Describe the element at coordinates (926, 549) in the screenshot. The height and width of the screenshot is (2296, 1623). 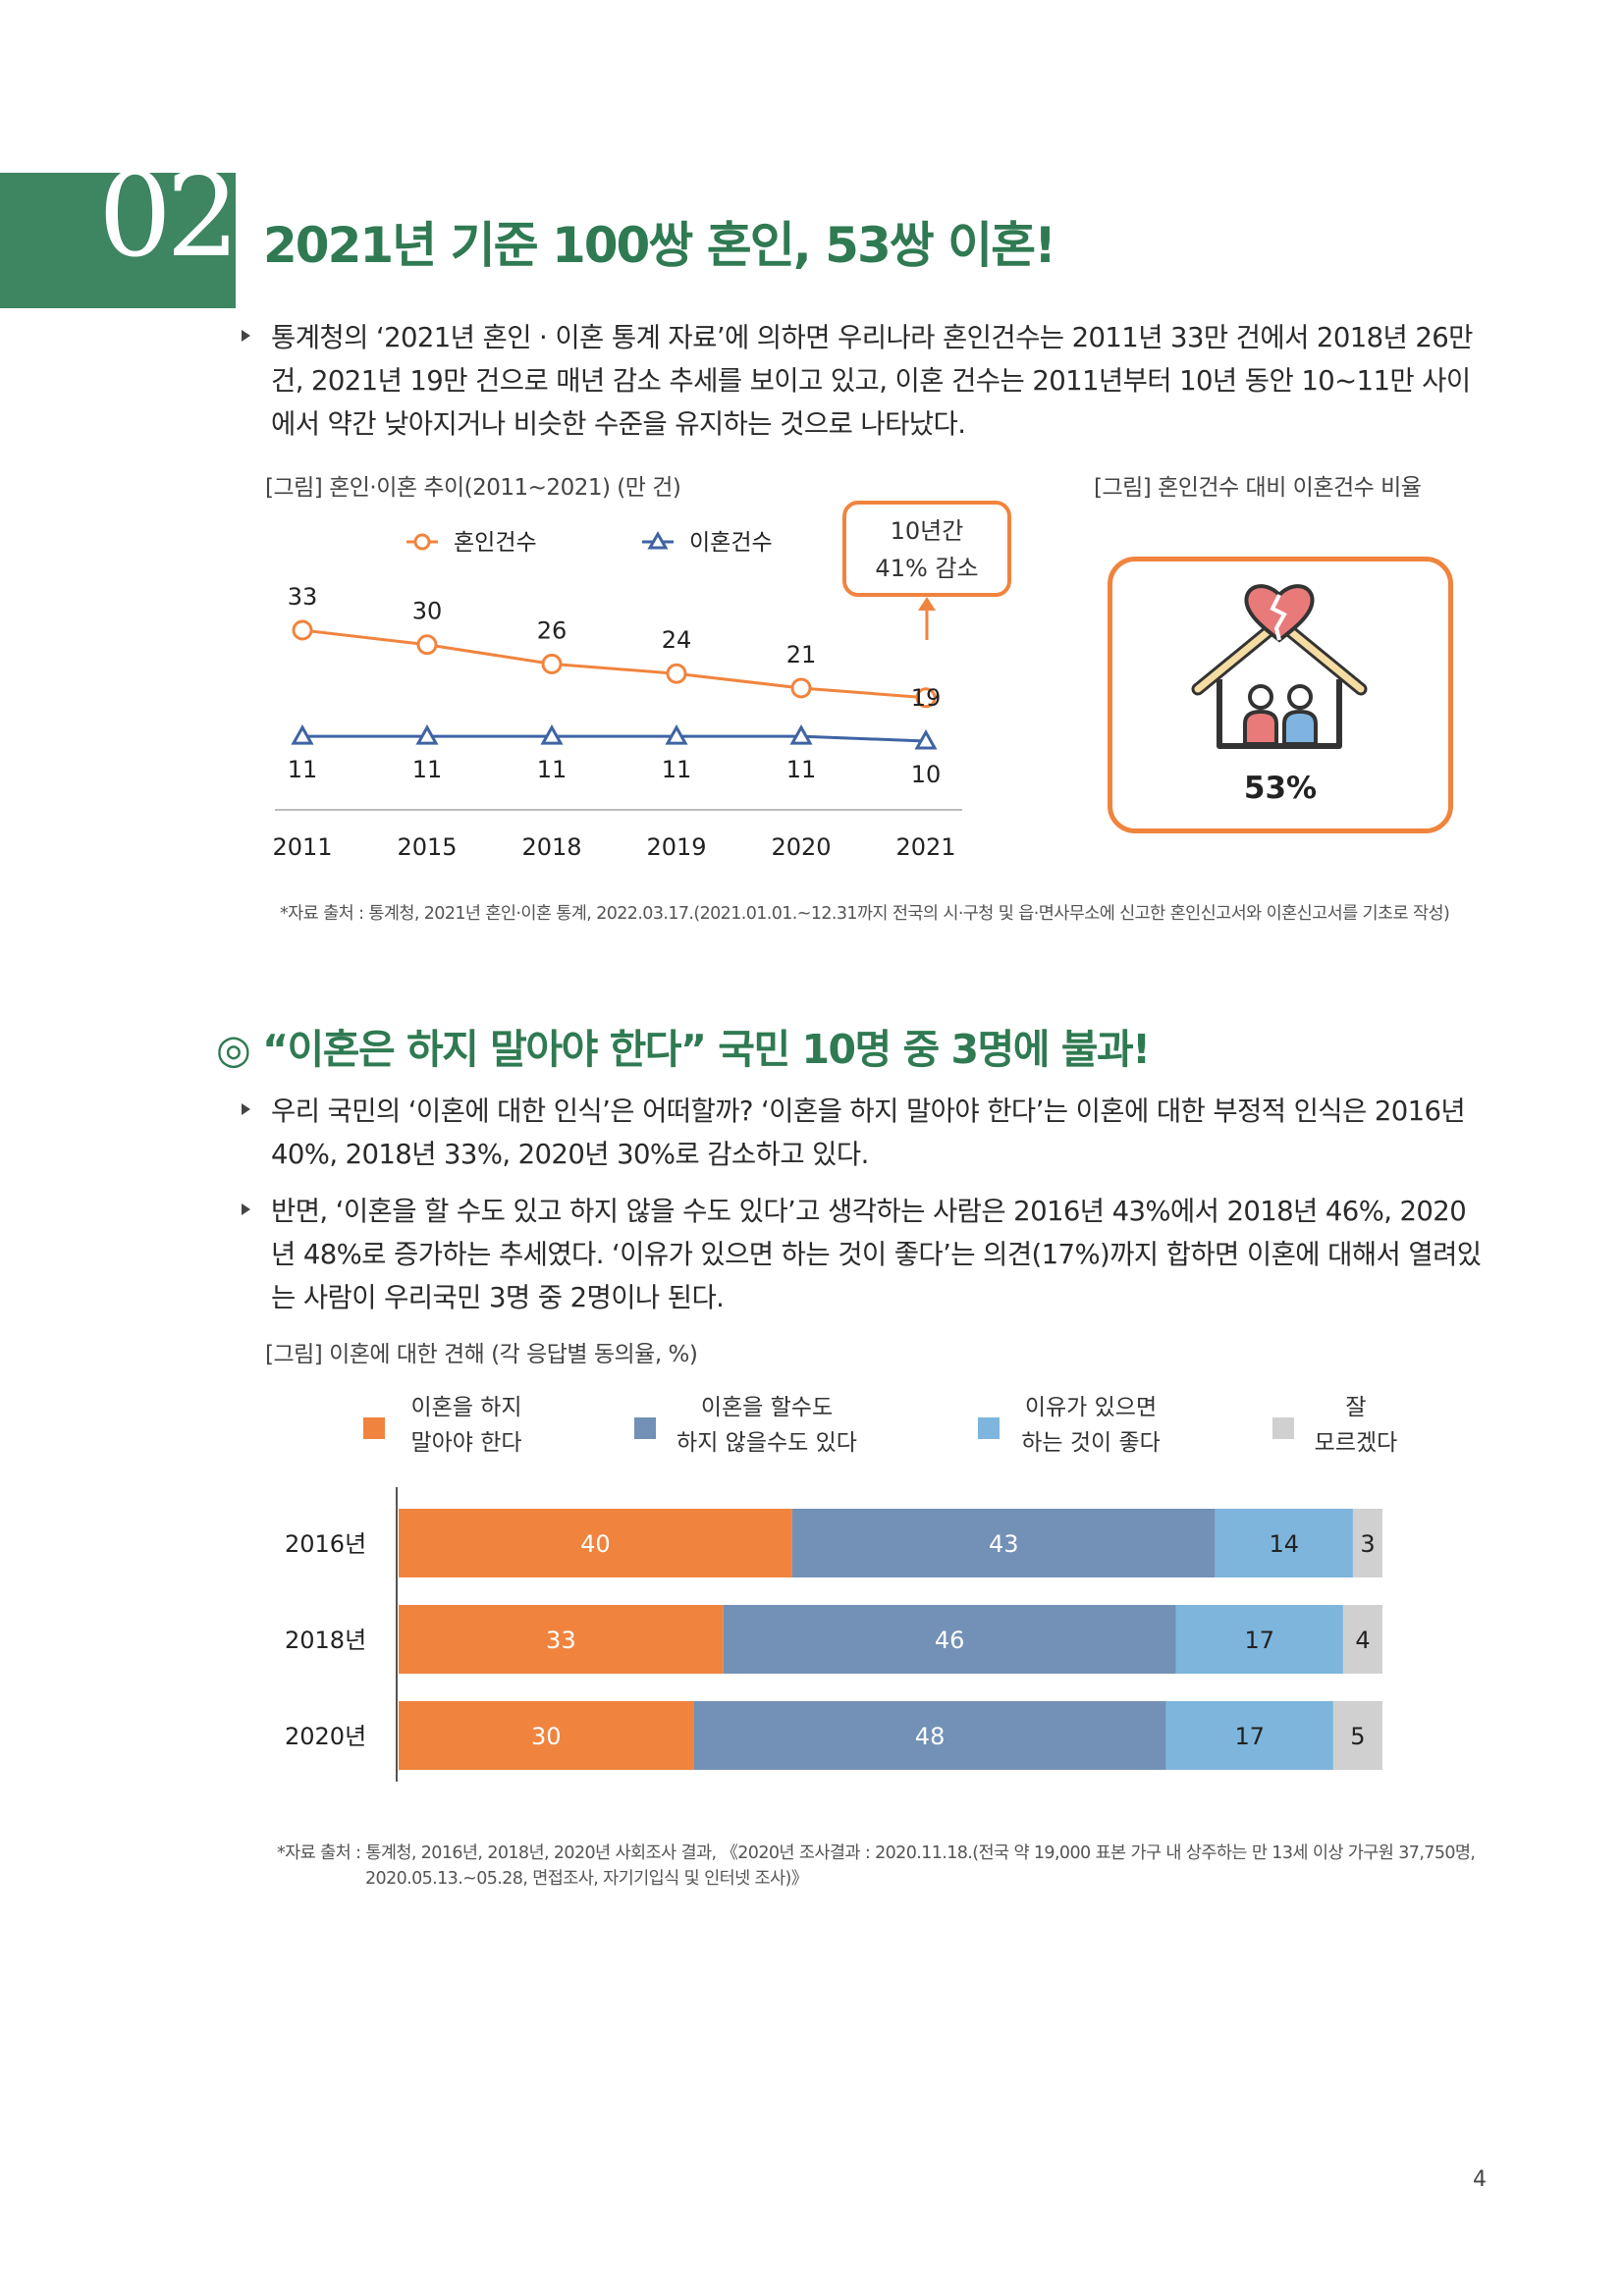
I see `decrease-callout: 10년간 41% 감소` at that location.